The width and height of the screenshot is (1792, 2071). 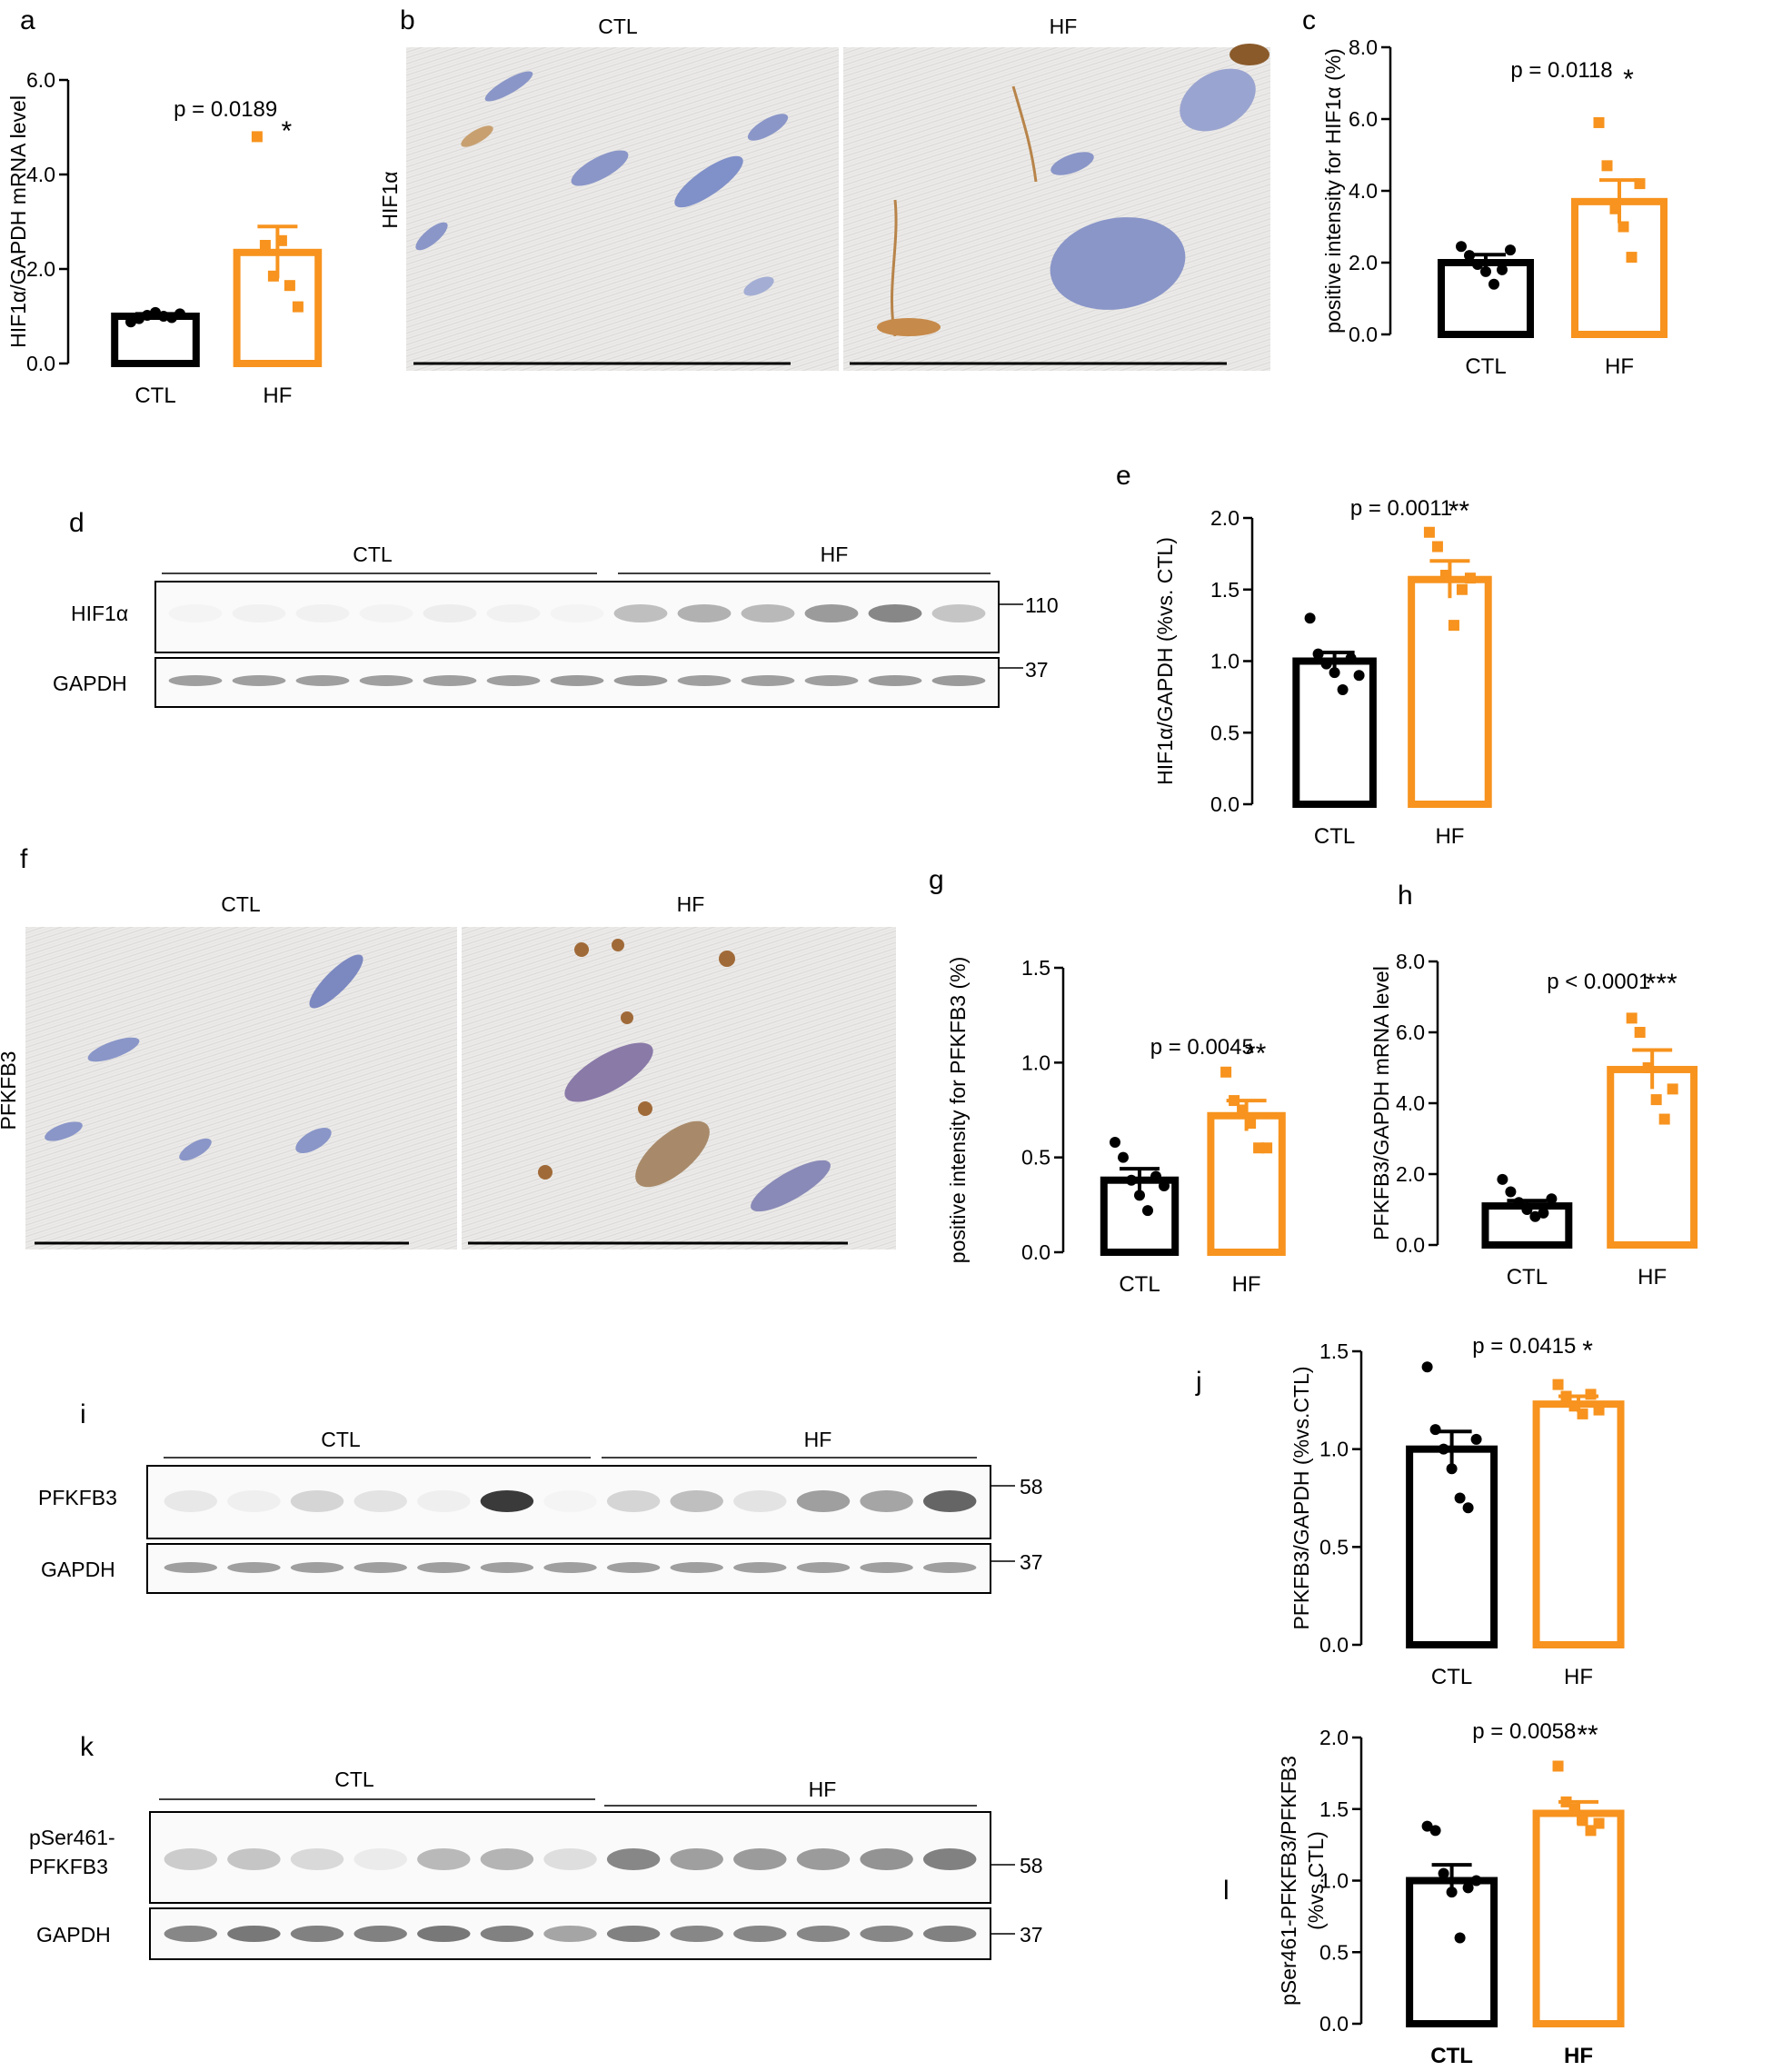 I want to click on chart-h-ytick-label-2: 4.0, so click(x=1410, y=1103).